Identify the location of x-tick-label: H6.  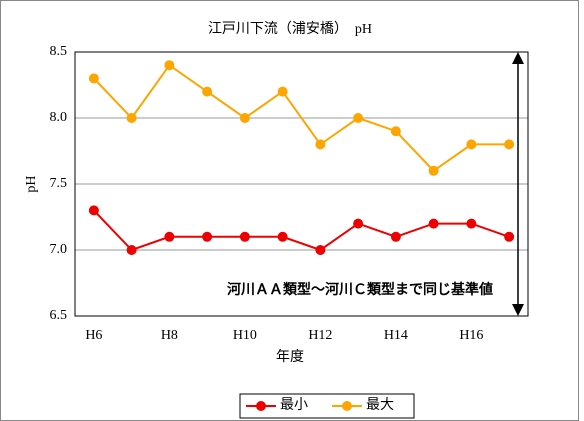
(93, 335).